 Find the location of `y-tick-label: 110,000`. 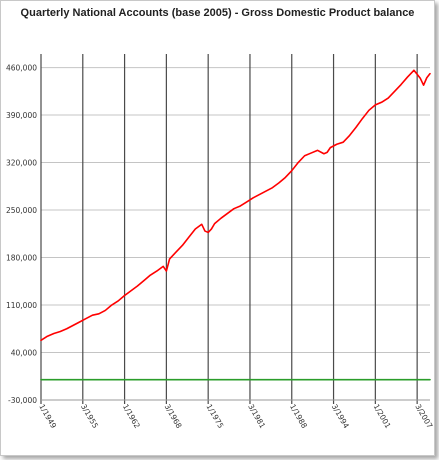

y-tick-label: 110,000 is located at coordinates (21, 305).